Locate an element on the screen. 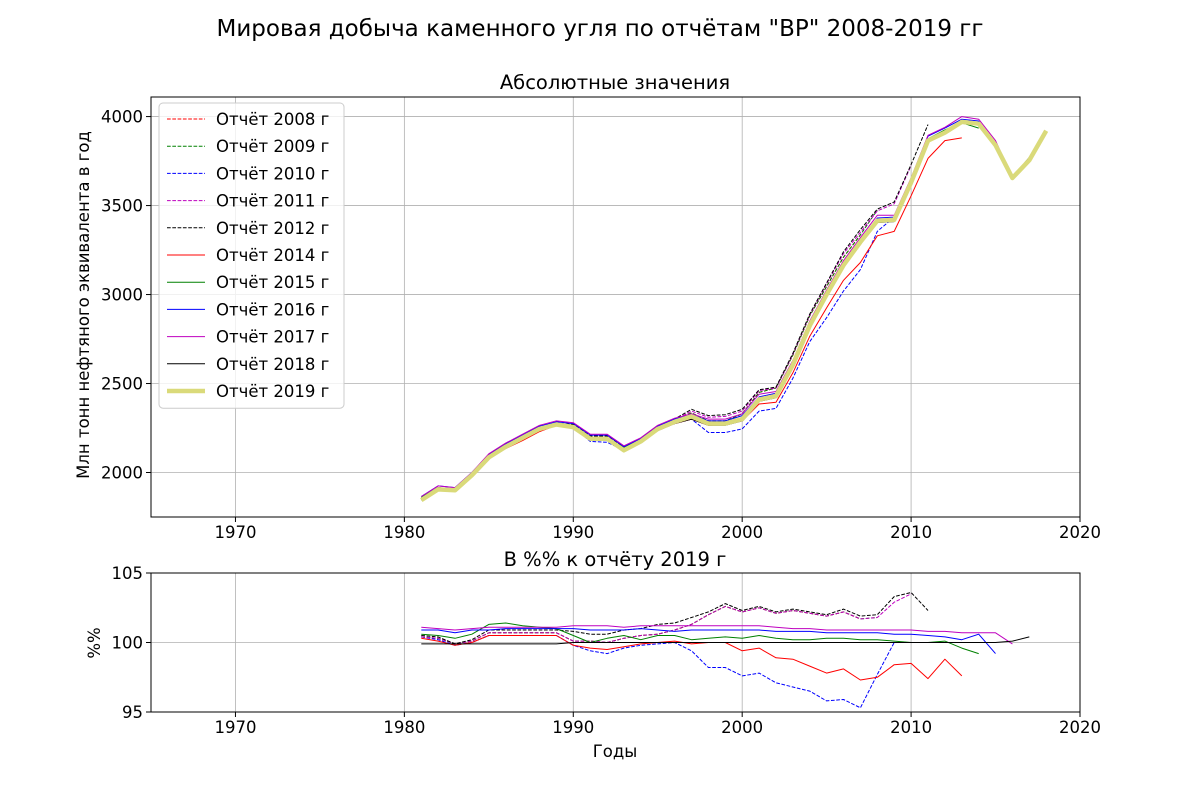 The height and width of the screenshot is (800, 1200). legend-label-2010: Отчёт 2010 г is located at coordinates (272, 173).